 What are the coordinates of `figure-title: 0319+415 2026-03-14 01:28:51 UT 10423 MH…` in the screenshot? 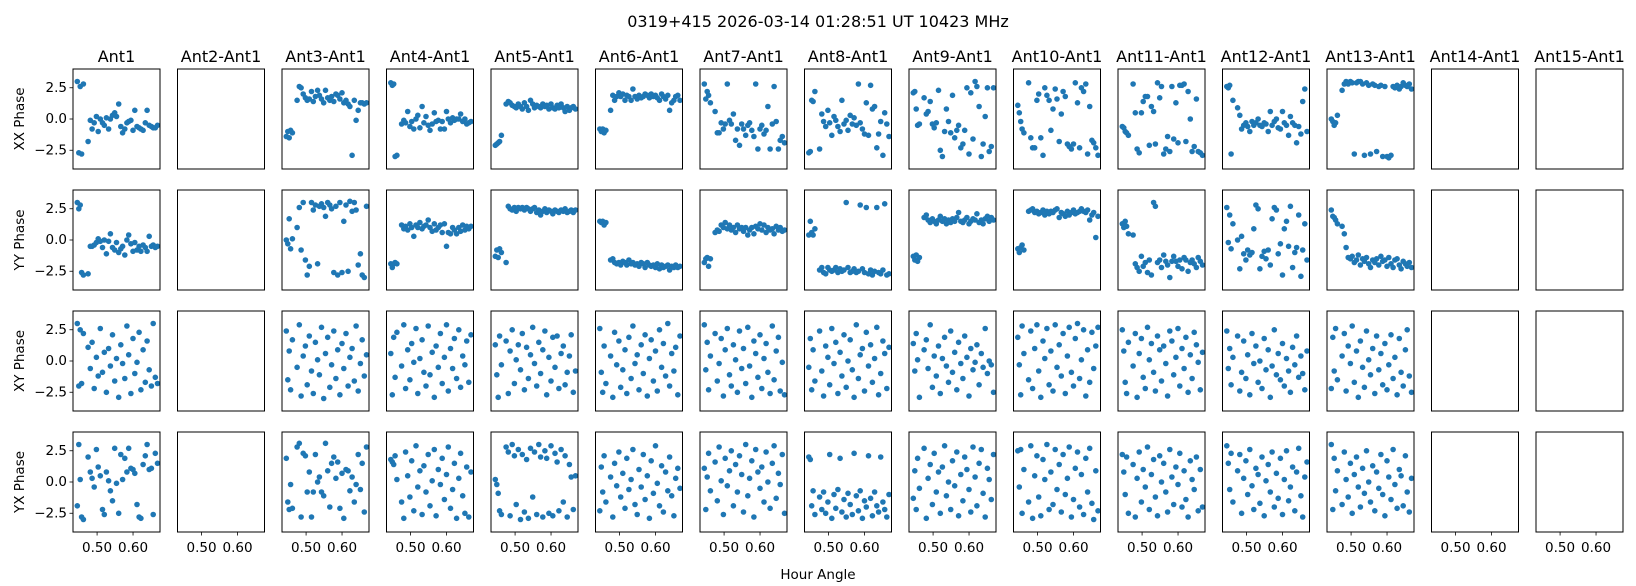 It's located at (818, 21).